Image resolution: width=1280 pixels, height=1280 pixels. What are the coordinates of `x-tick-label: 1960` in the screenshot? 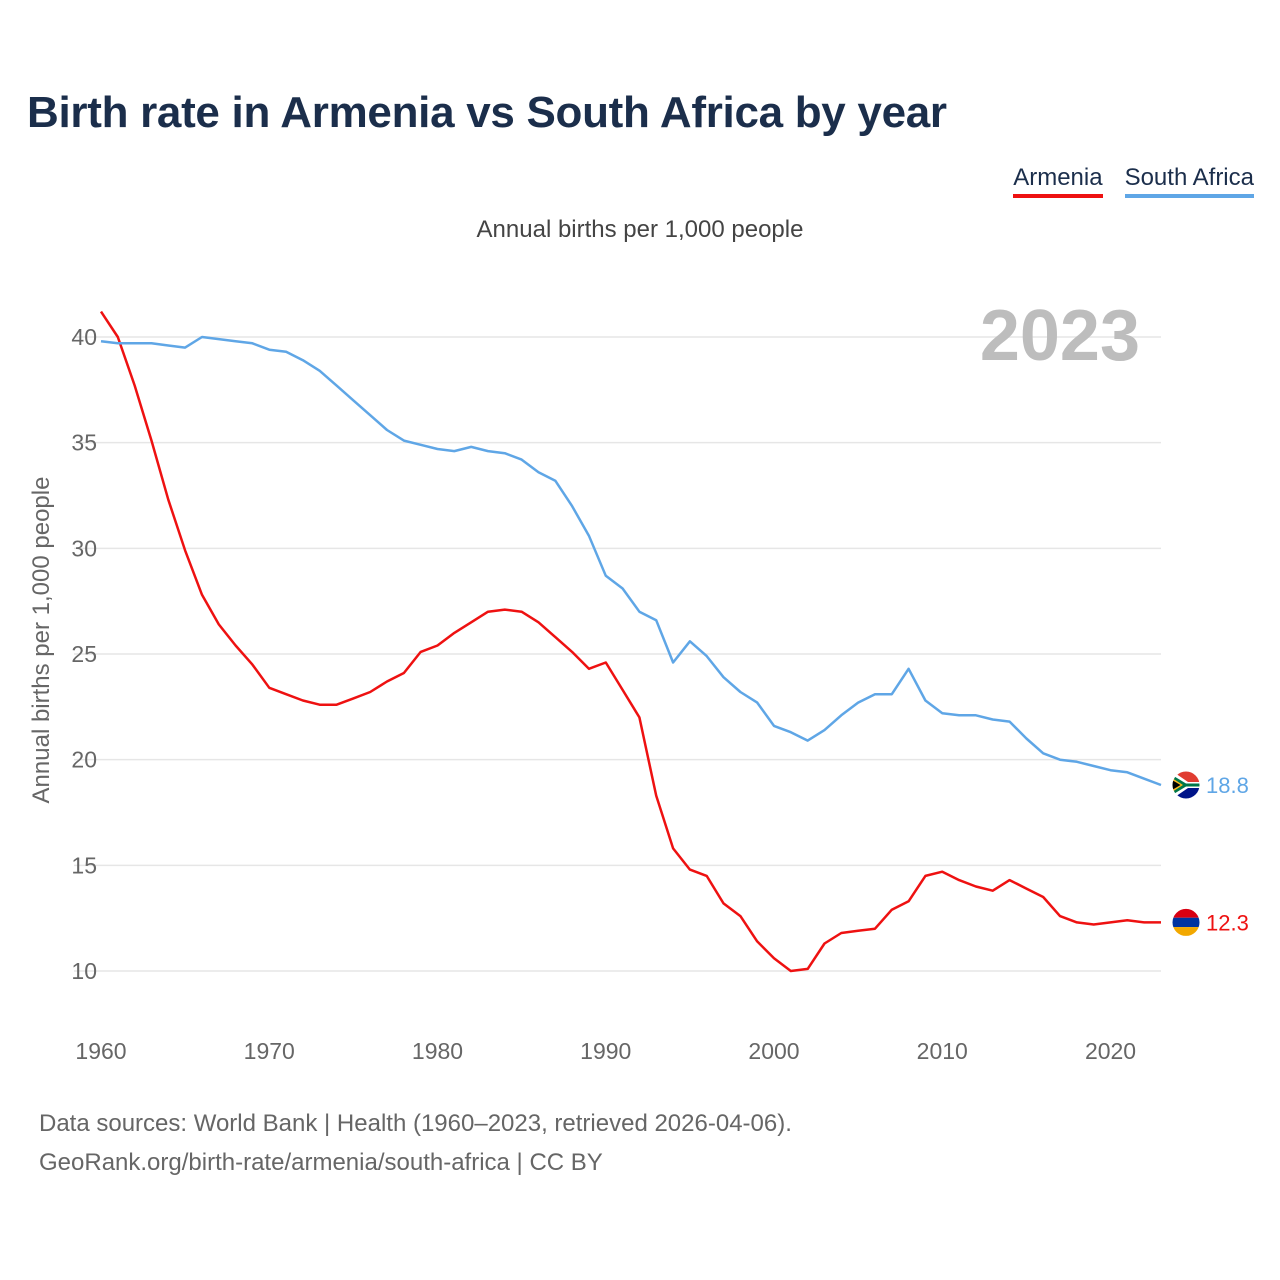 It's located at (100, 1051).